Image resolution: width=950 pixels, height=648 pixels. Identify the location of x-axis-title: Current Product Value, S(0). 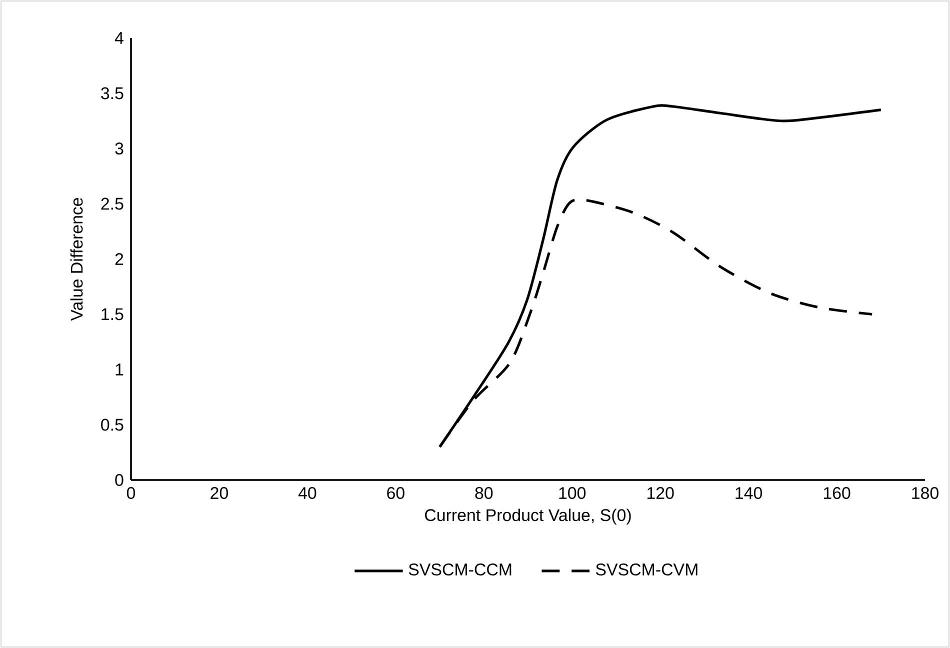
(528, 516).